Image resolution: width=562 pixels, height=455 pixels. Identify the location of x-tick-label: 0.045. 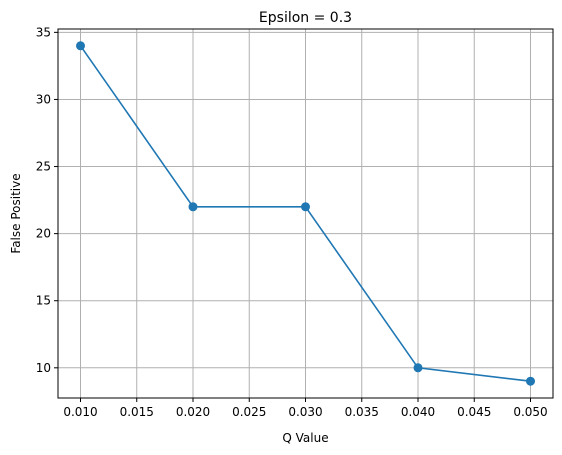
(474, 412).